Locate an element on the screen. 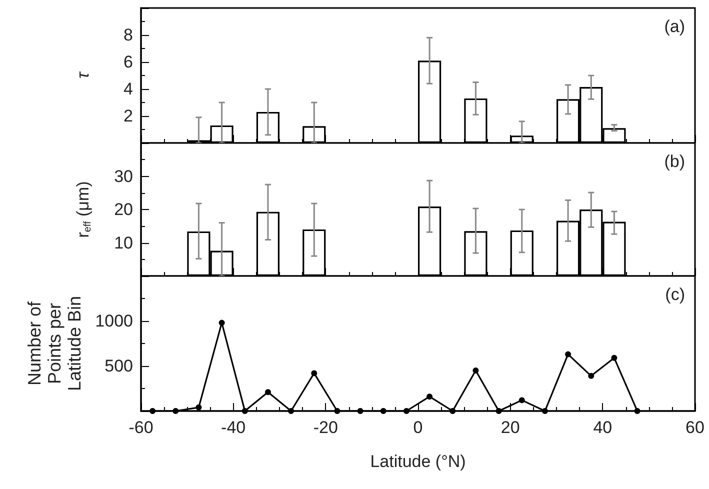 This screenshot has height=489, width=709. x-tick-label: 60 is located at coordinates (695, 427).